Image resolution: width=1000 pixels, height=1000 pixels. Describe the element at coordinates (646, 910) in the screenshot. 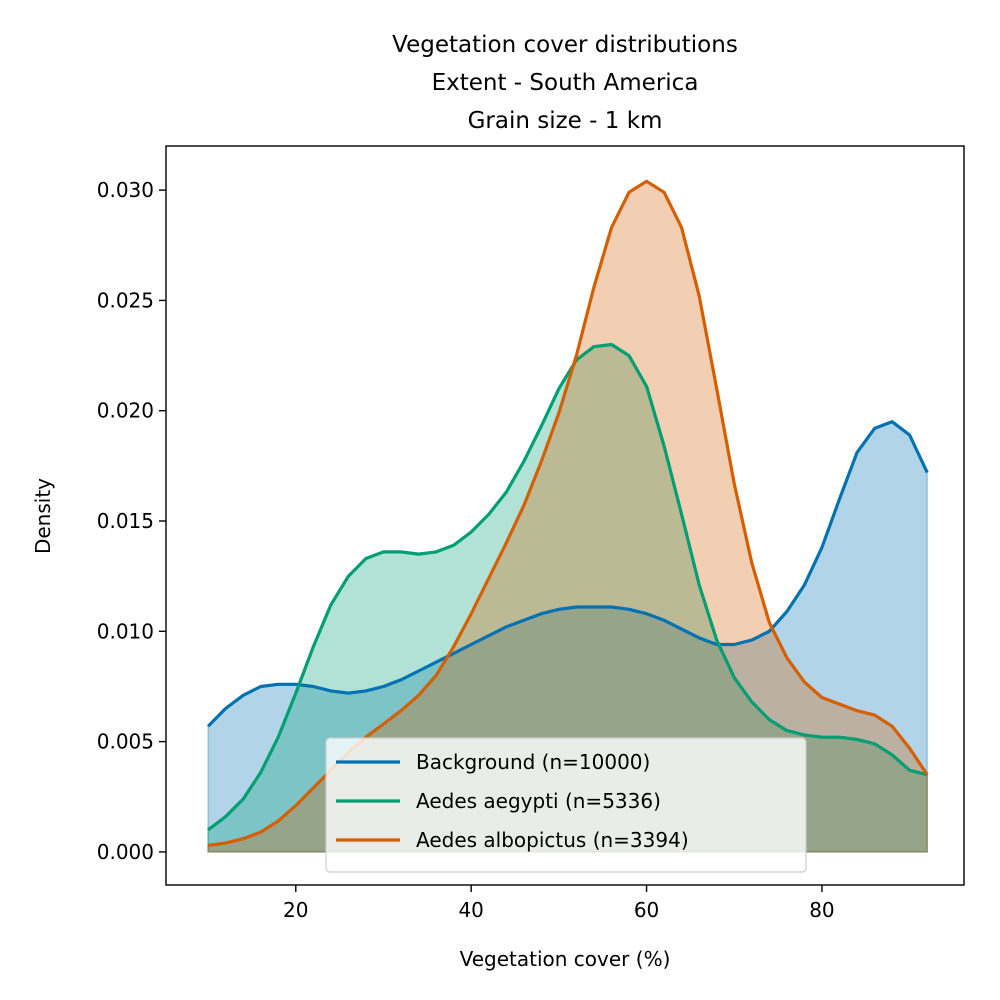

I see `x-tick-label: 60` at that location.